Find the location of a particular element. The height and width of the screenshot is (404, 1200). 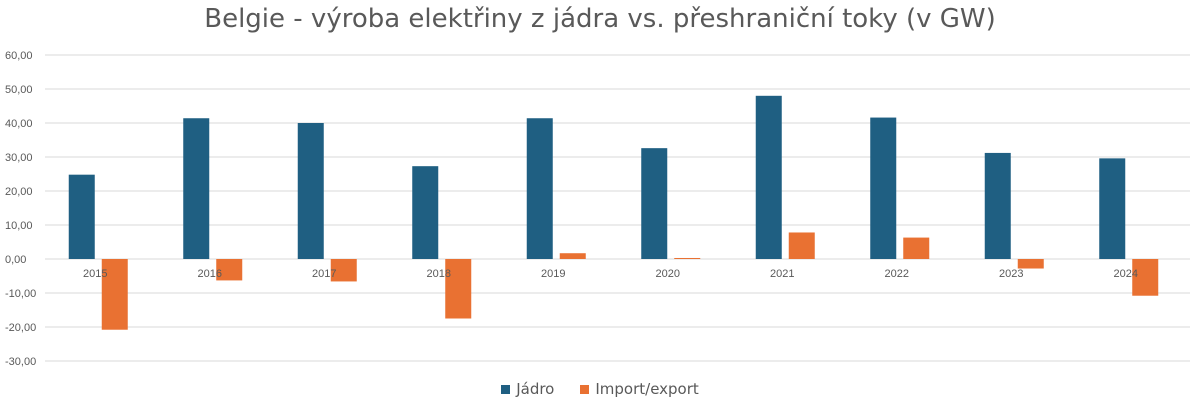

legend: Jádro Import/export is located at coordinates (600, 389).